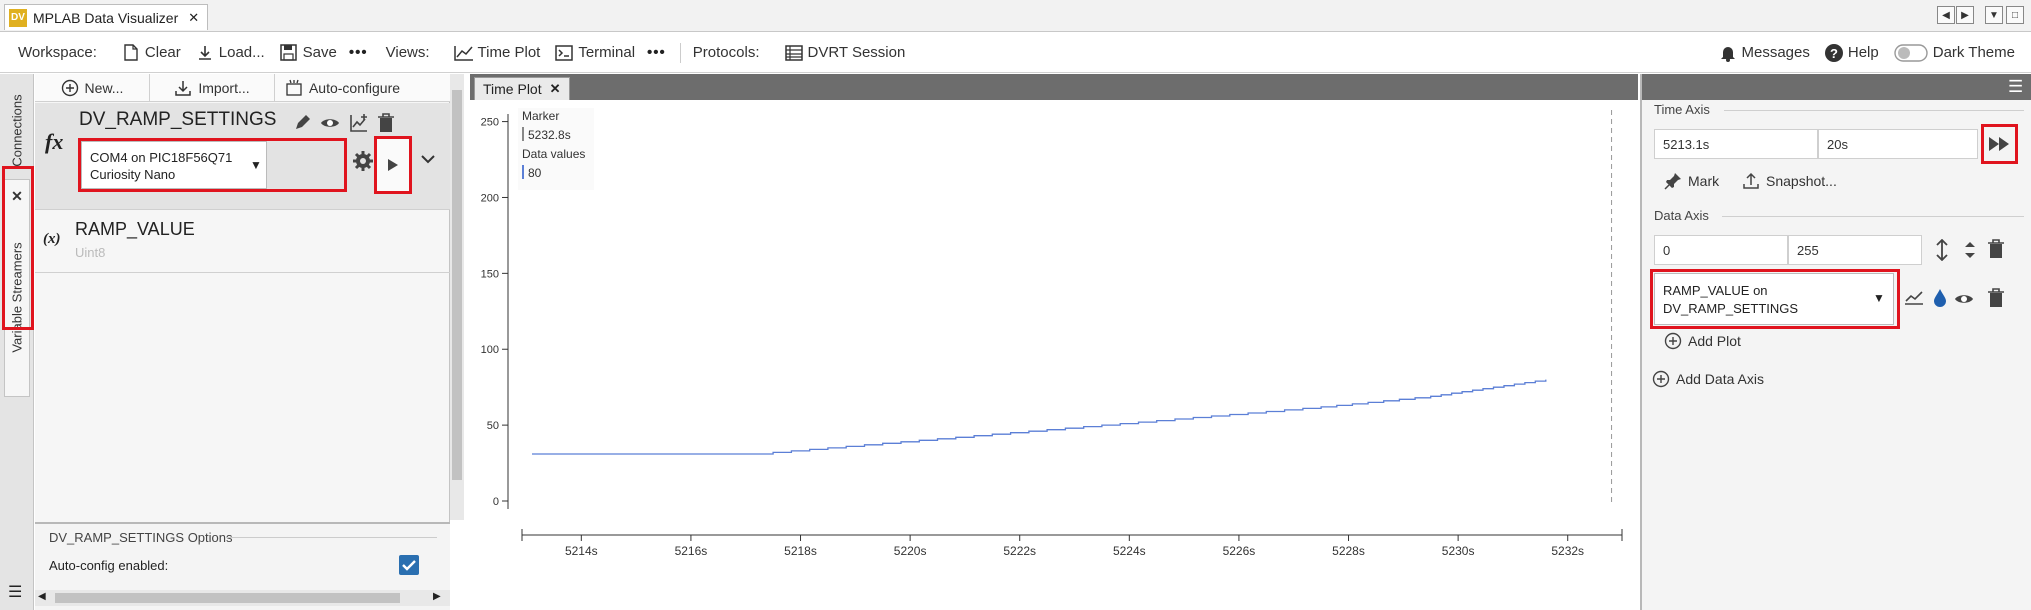 The height and width of the screenshot is (610, 2031). I want to click on views-more-button: •••, so click(656, 52).